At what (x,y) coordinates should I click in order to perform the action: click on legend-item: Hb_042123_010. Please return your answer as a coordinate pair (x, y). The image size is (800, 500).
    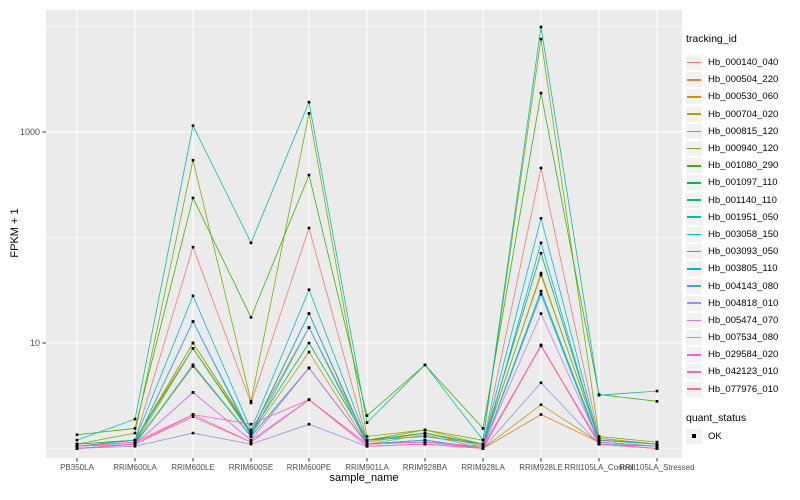
    Looking at the image, I should click on (732, 371).